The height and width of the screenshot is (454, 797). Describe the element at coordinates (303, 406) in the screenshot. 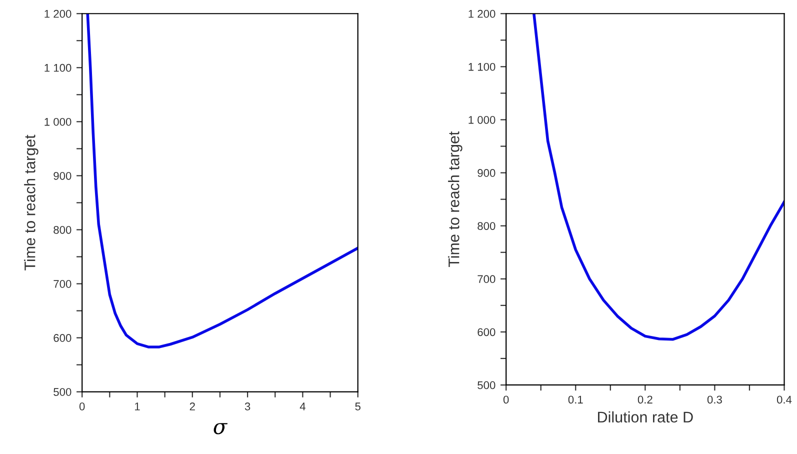

I see `x-tick-label: 4` at that location.